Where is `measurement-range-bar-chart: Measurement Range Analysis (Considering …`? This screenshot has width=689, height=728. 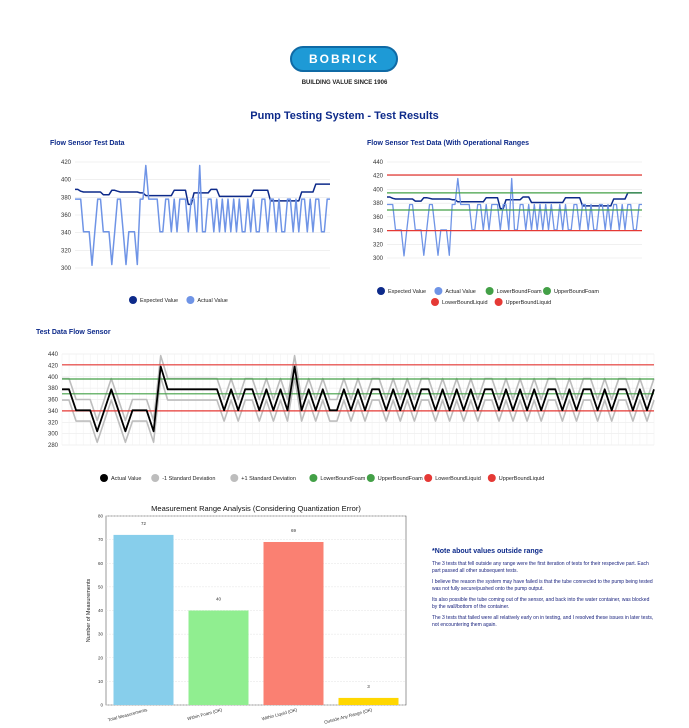
measurement-range-bar-chart: Measurement Range Analysis (Considering … is located at coordinates (246, 614).